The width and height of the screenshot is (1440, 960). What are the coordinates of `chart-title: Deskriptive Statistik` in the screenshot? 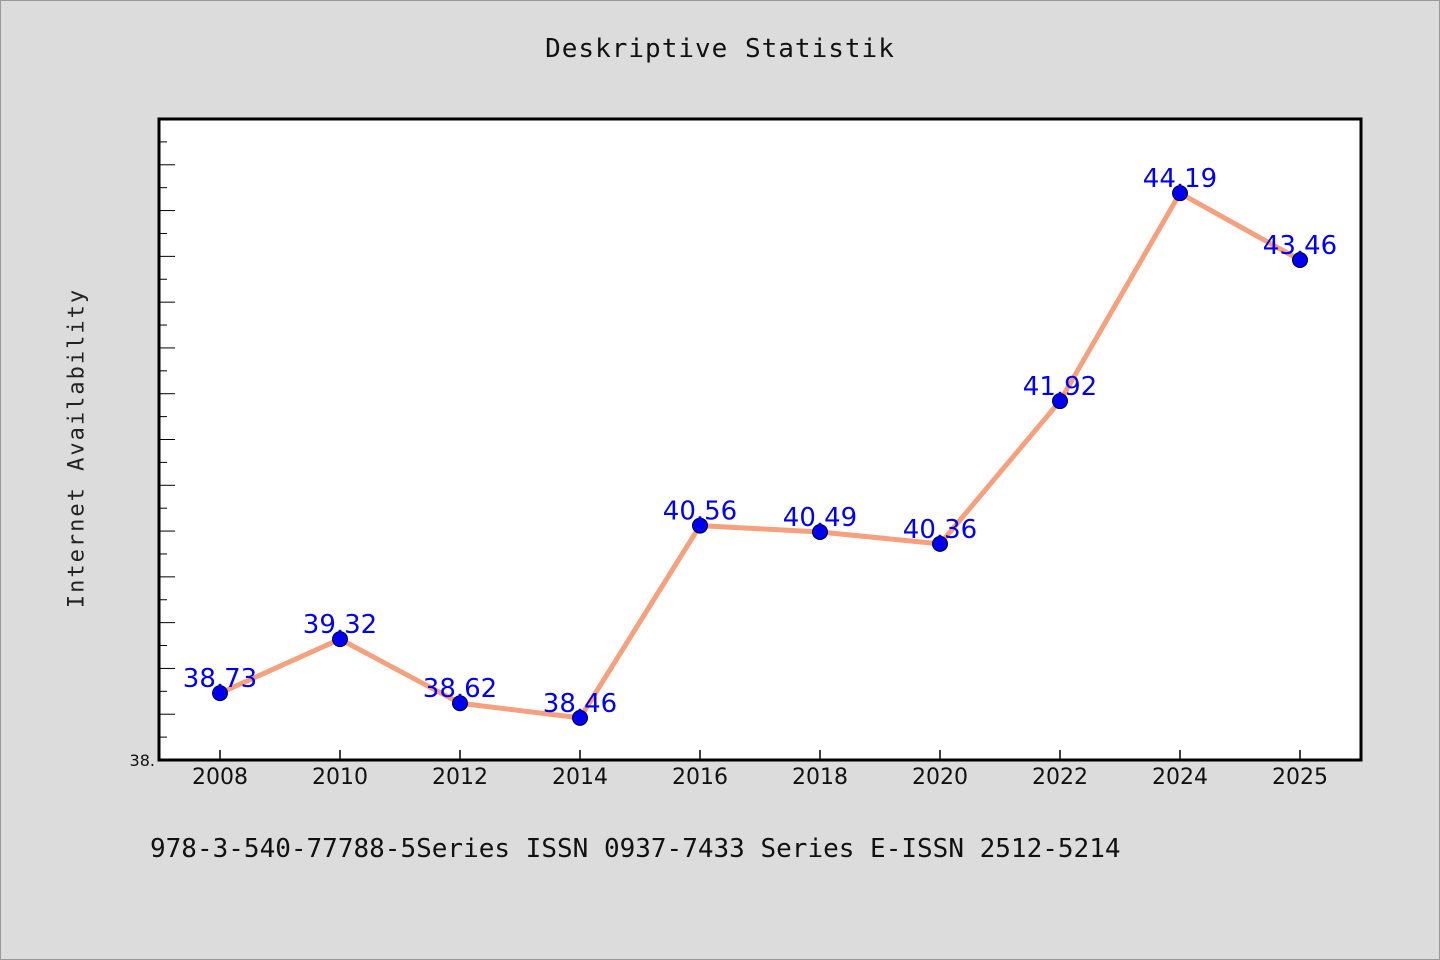 It's located at (720, 49).